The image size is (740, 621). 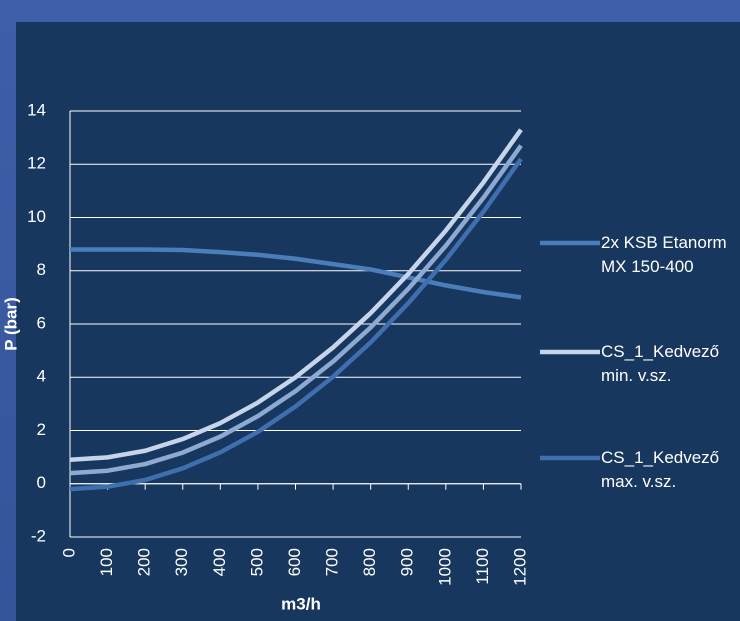 I want to click on x-tick-label: 400, so click(x=219, y=562).